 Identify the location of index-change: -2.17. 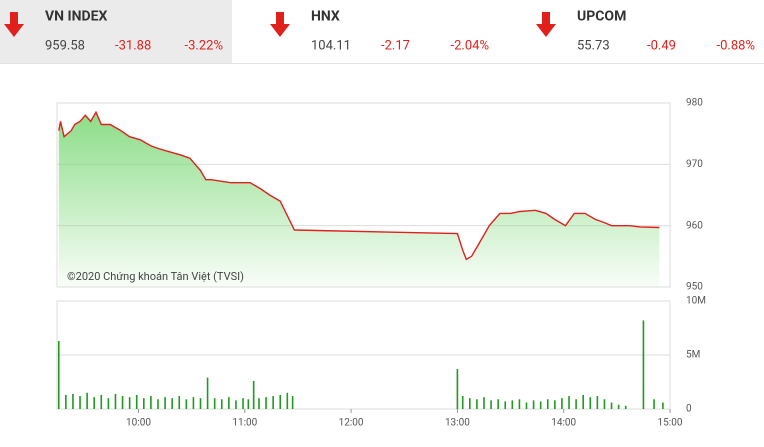
(395, 45).